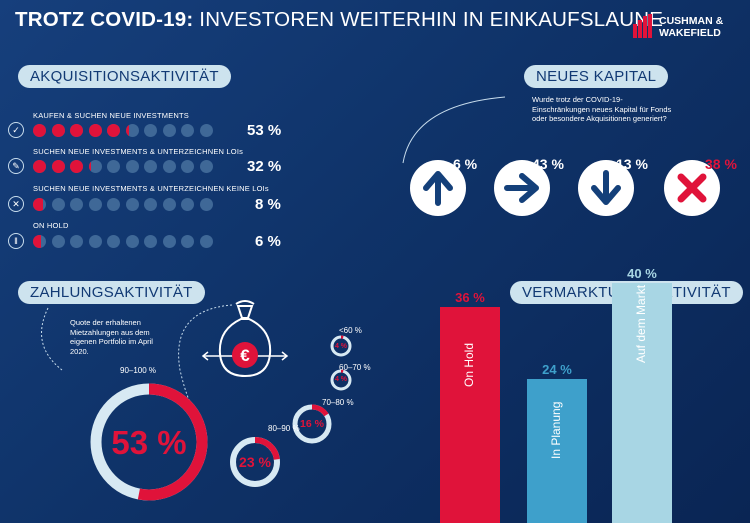 Image resolution: width=750 pixels, height=523 pixels. What do you see at coordinates (642, 273) in the screenshot?
I see `bar-value-auf-dem-markt: 40 %` at bounding box center [642, 273].